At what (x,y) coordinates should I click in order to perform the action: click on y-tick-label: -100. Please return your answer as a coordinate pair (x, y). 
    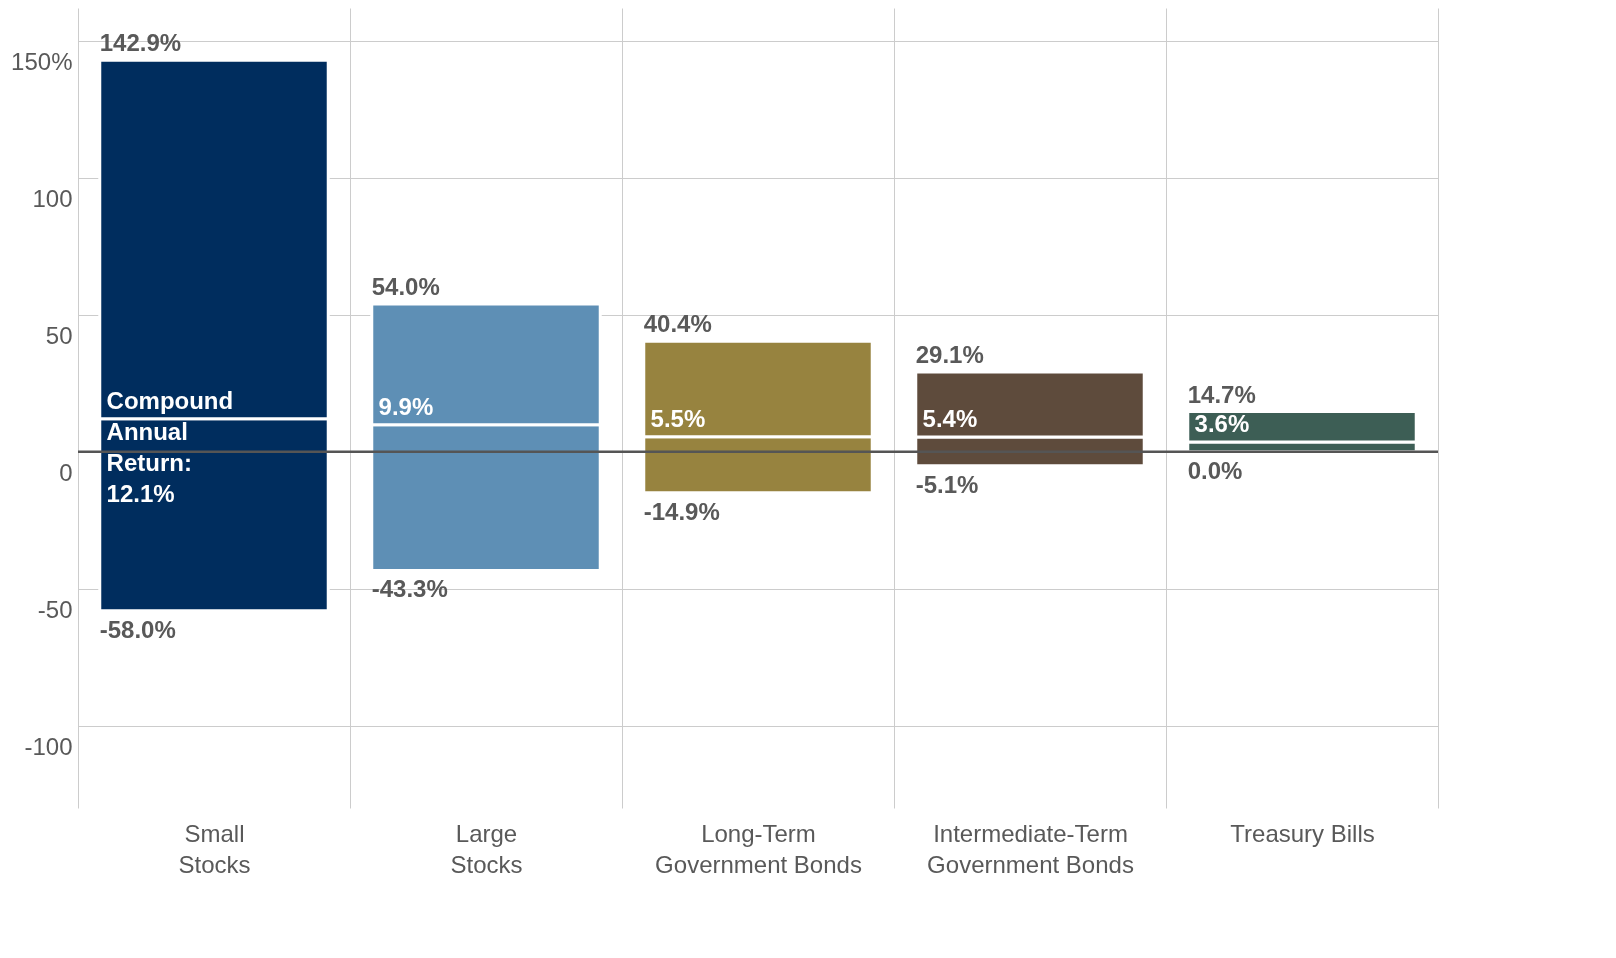
    Looking at the image, I should click on (48, 747).